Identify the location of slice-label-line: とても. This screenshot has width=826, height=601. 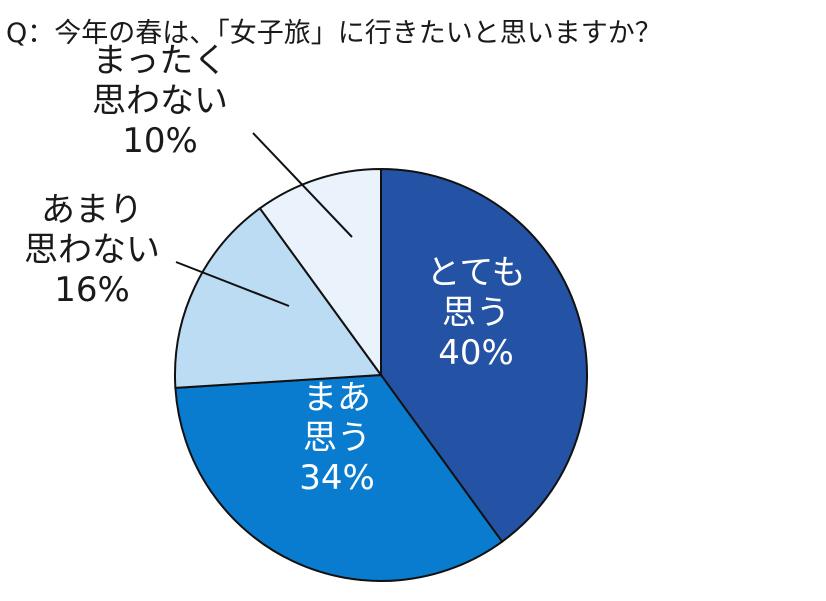
(475, 273).